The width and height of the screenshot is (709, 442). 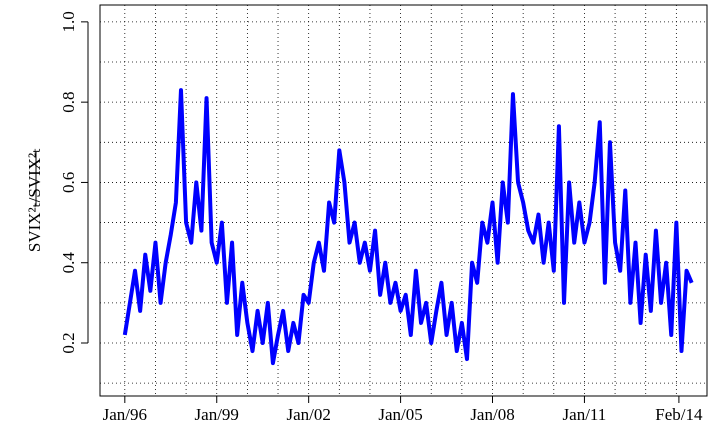 What do you see at coordinates (68, 102) in the screenshot?
I see `y-tick-label: 0.8` at bounding box center [68, 102].